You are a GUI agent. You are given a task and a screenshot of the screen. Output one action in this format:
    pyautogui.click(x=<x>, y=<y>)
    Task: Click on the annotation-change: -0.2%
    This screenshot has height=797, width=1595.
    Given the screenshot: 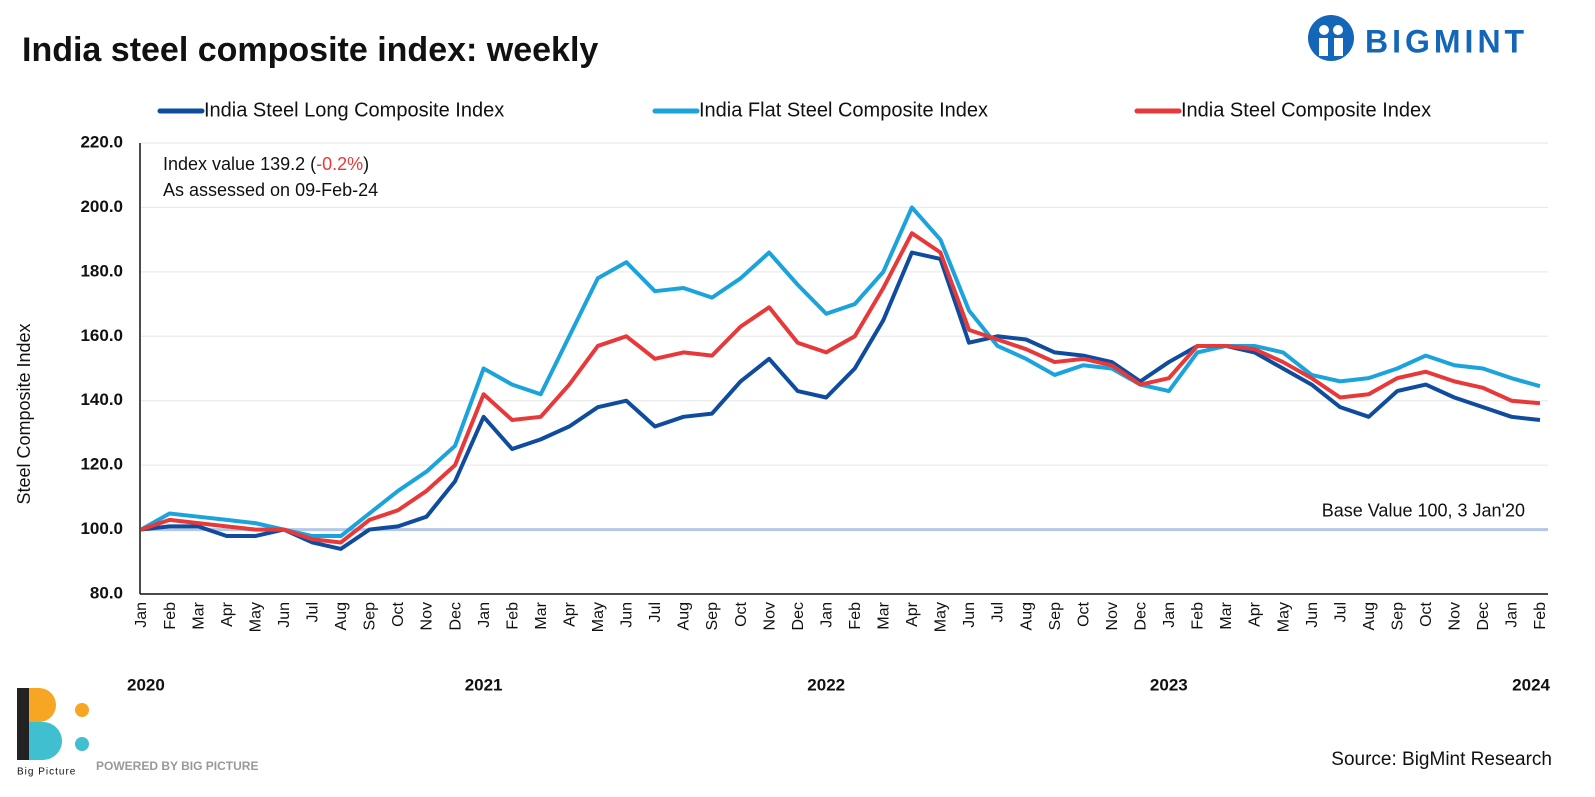 What is the action you would take?
    pyautogui.click(x=339, y=164)
    